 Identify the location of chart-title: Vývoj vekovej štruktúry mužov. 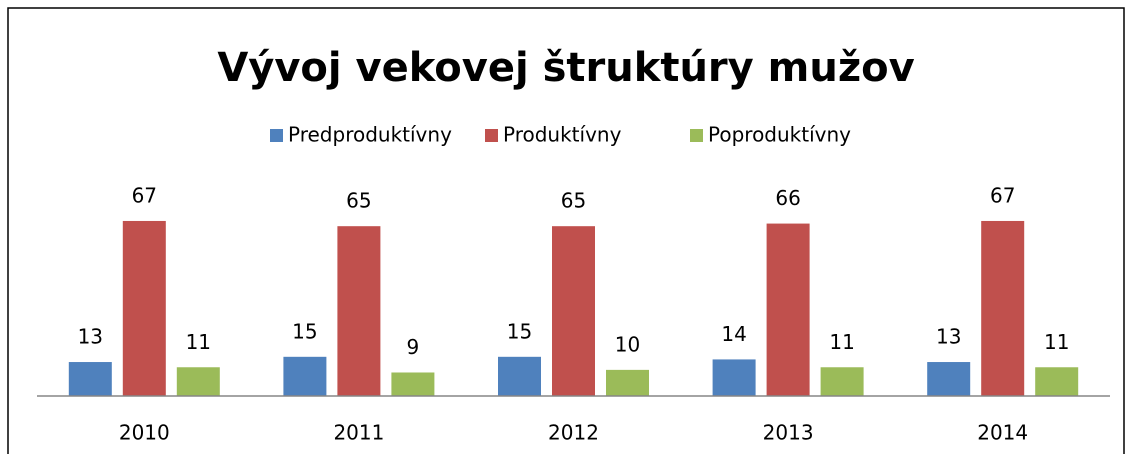
(565, 68).